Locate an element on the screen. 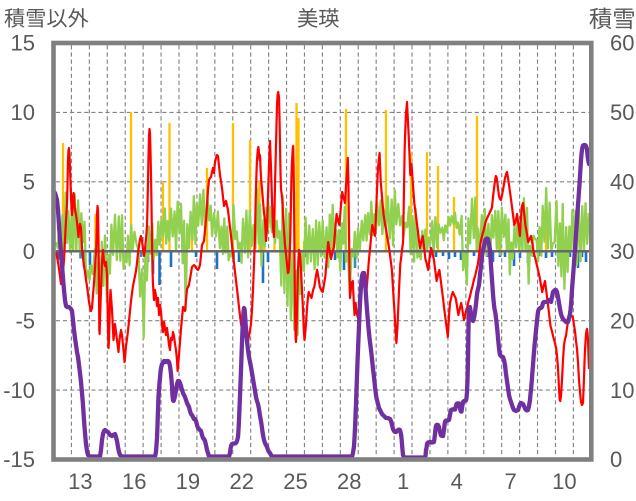 The width and height of the screenshot is (636, 501). svg-text: 1 is located at coordinates (403, 481).